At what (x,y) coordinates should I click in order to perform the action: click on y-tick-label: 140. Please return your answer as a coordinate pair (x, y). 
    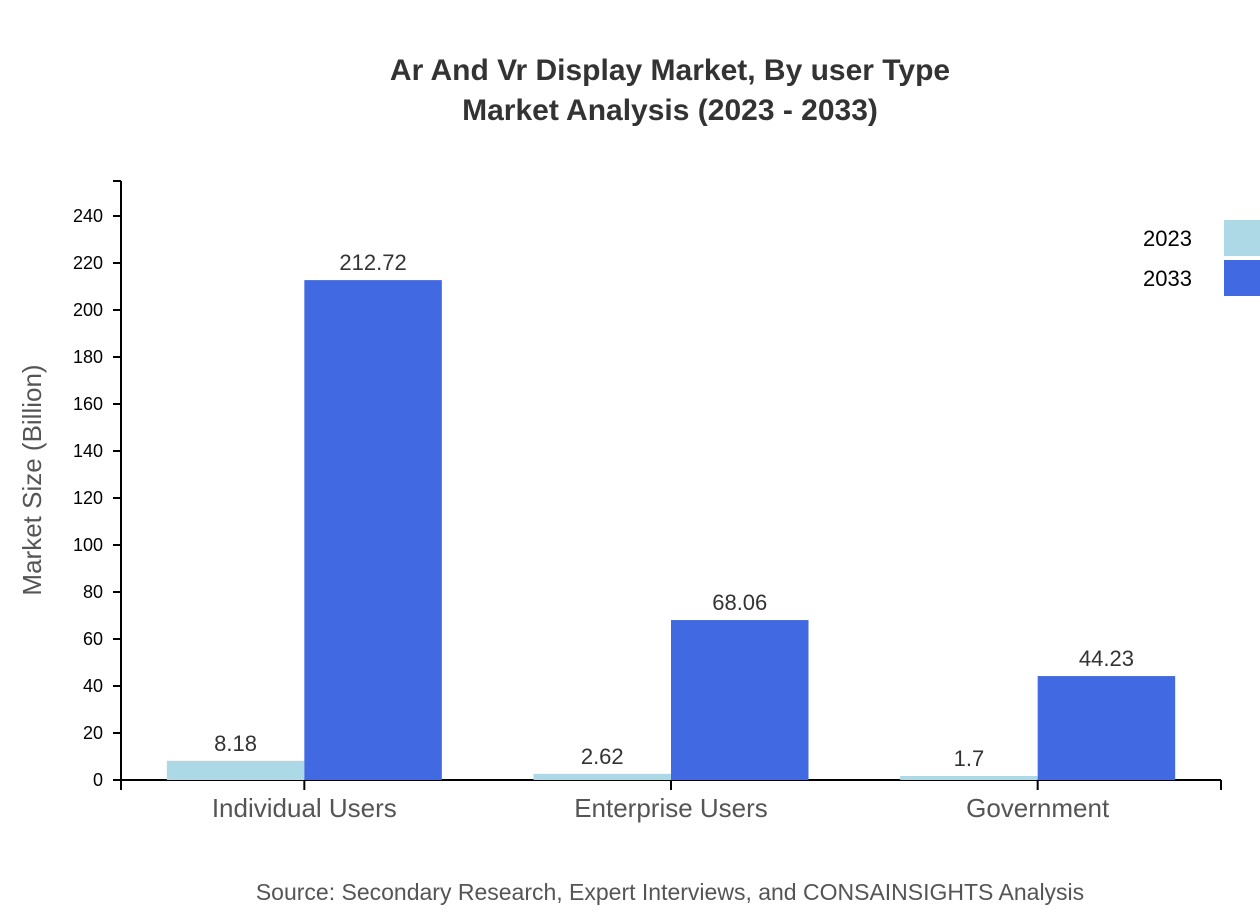
    Looking at the image, I should click on (88, 451).